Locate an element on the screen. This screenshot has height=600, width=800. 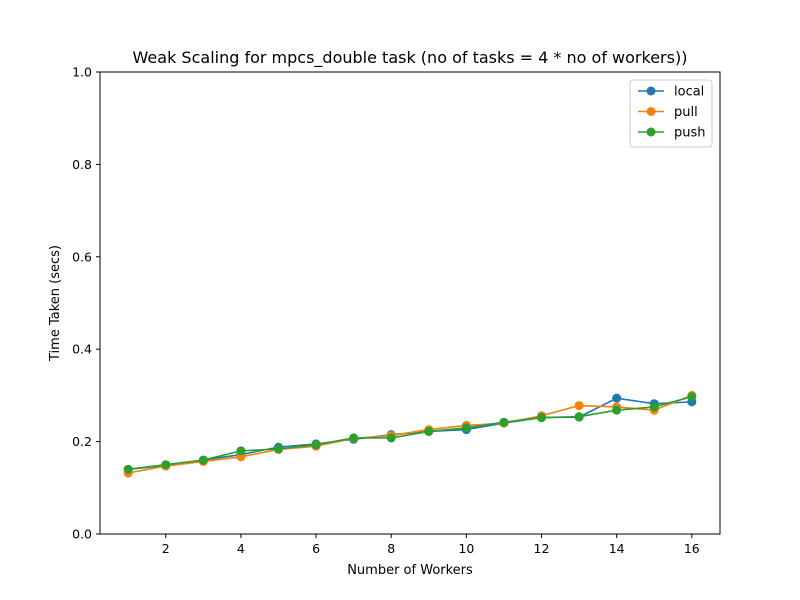
legend-marker-push is located at coordinates (651, 132).